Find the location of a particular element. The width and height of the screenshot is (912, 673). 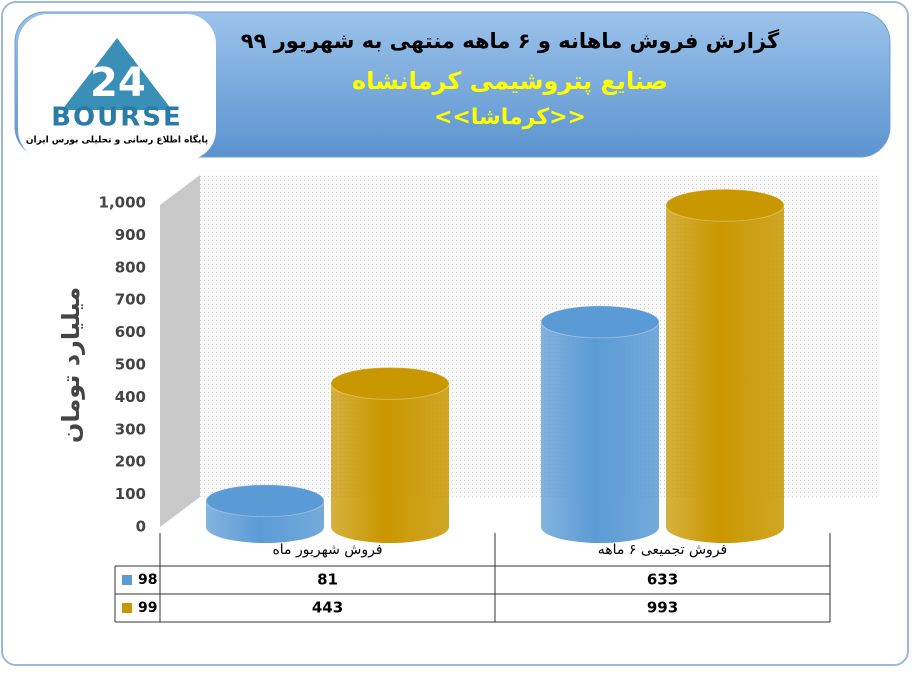

legend-label: 98 is located at coordinates (147, 580).